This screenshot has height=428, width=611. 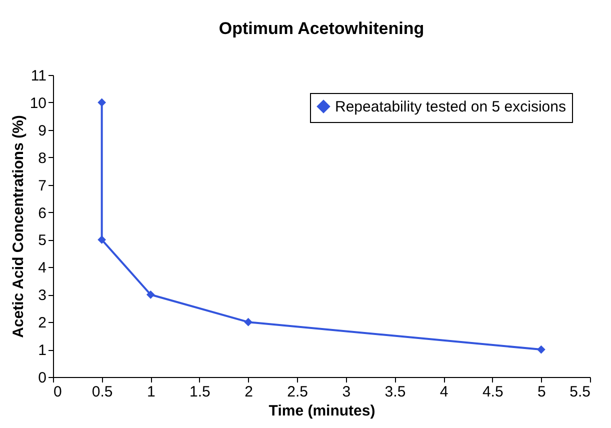 What do you see at coordinates (42, 295) in the screenshot?
I see `y-tick-label: 3` at bounding box center [42, 295].